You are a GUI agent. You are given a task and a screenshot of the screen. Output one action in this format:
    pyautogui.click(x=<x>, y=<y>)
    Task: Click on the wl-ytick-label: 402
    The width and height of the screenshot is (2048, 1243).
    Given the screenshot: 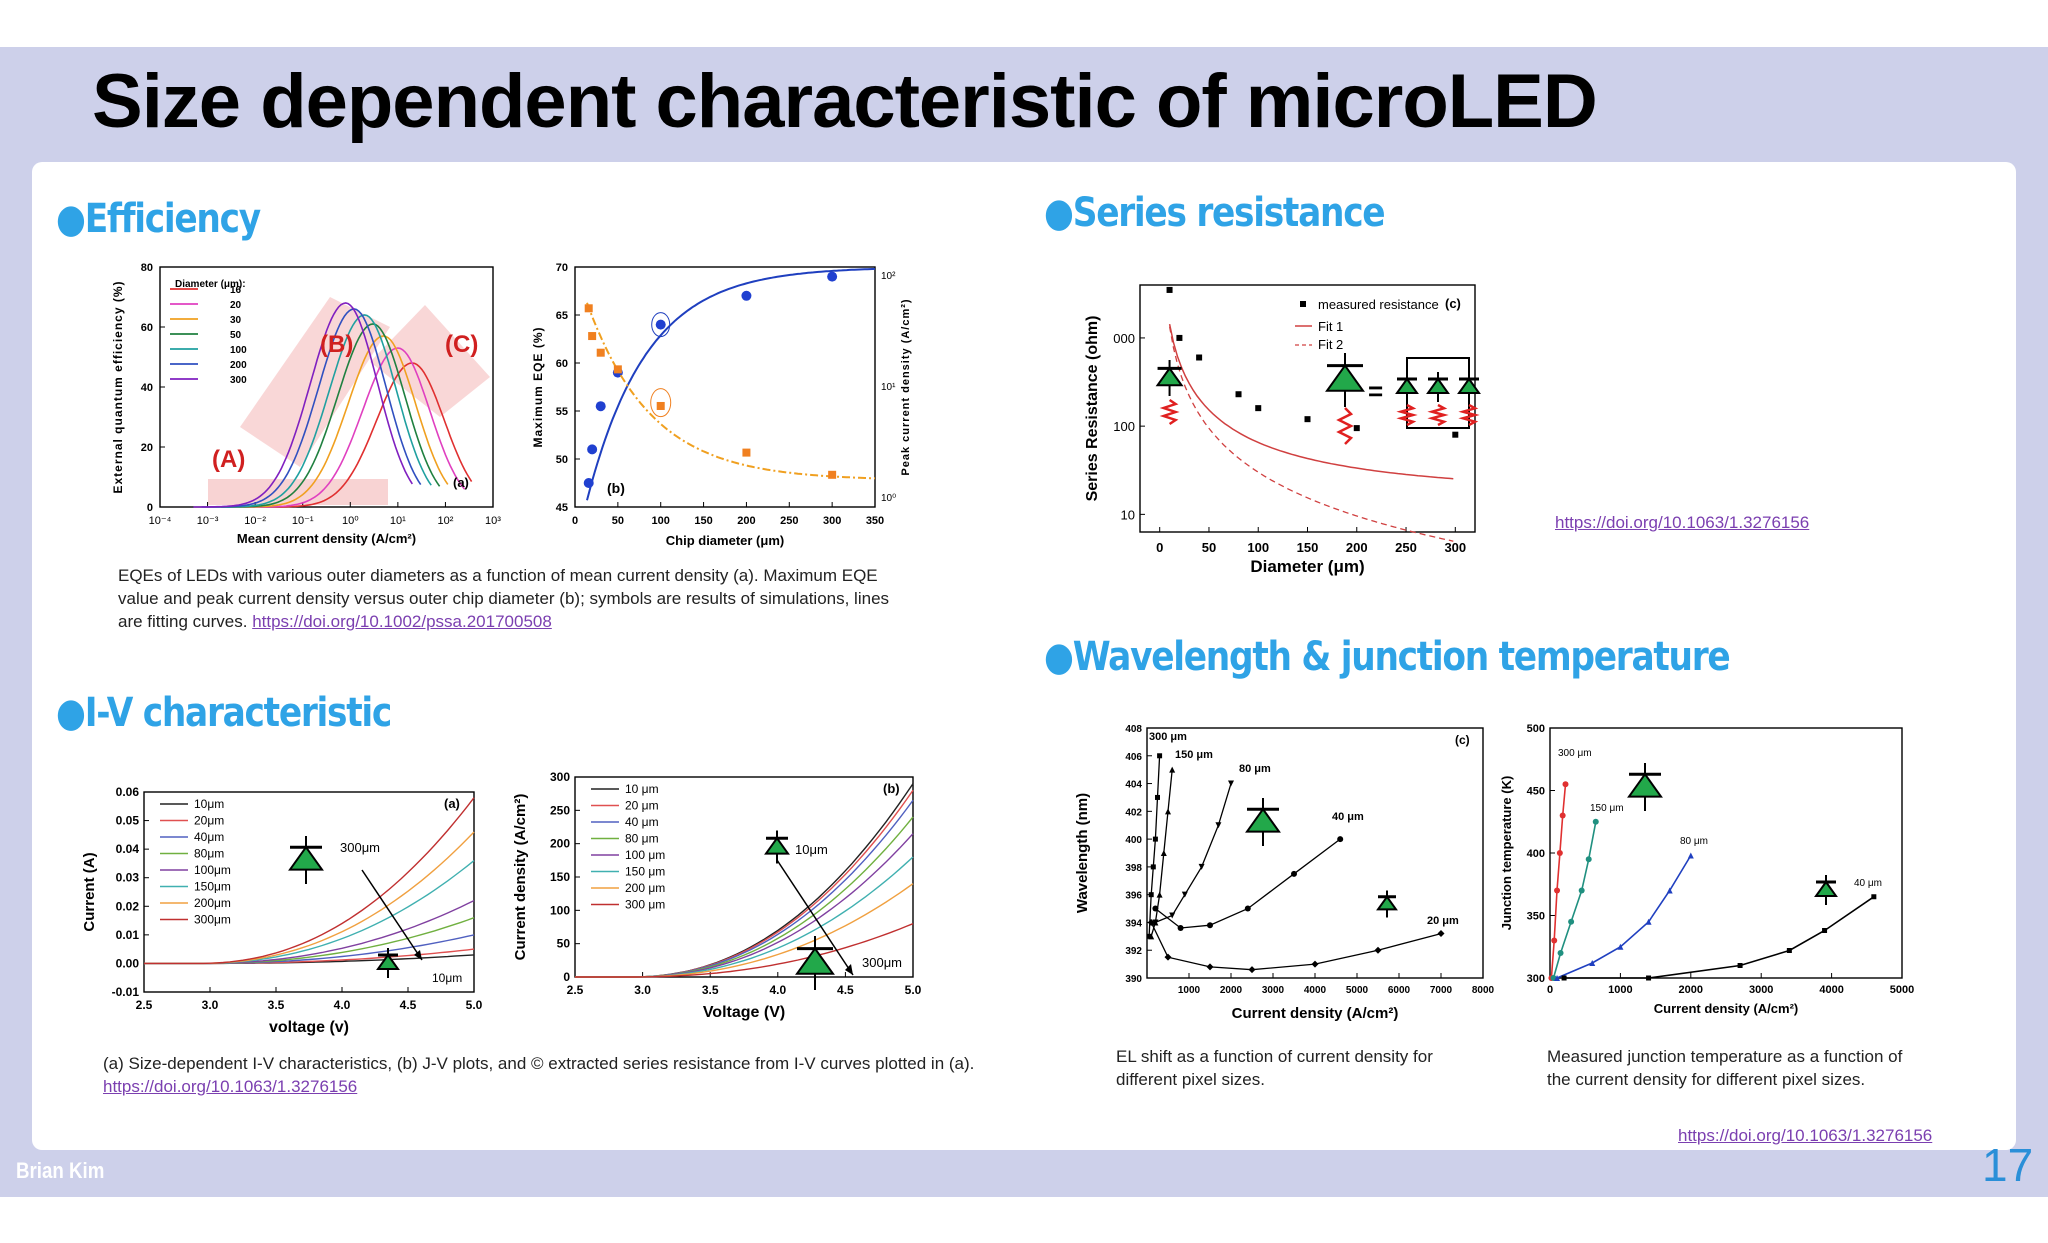 What is the action you would take?
    pyautogui.click(x=1133, y=812)
    